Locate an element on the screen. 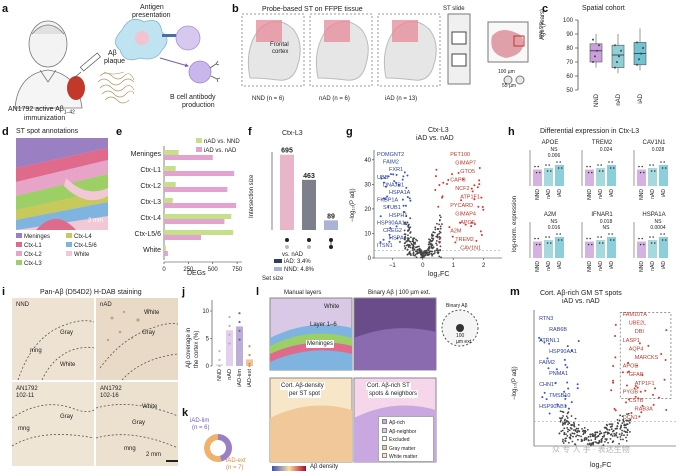 The height and width of the screenshot is (476, 685). donut-slice is located at coordinates (213, 448).